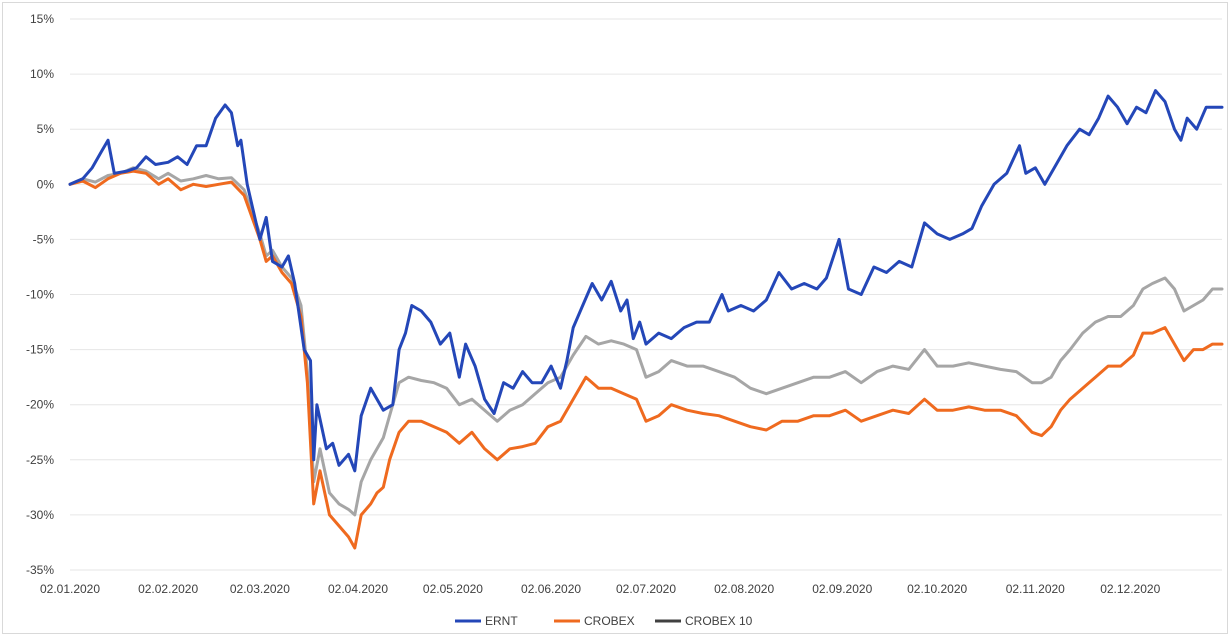 This screenshot has width=1232, height=643. Describe the element at coordinates (358, 589) in the screenshot. I see `x-tick-label: 02.04.2020` at that location.